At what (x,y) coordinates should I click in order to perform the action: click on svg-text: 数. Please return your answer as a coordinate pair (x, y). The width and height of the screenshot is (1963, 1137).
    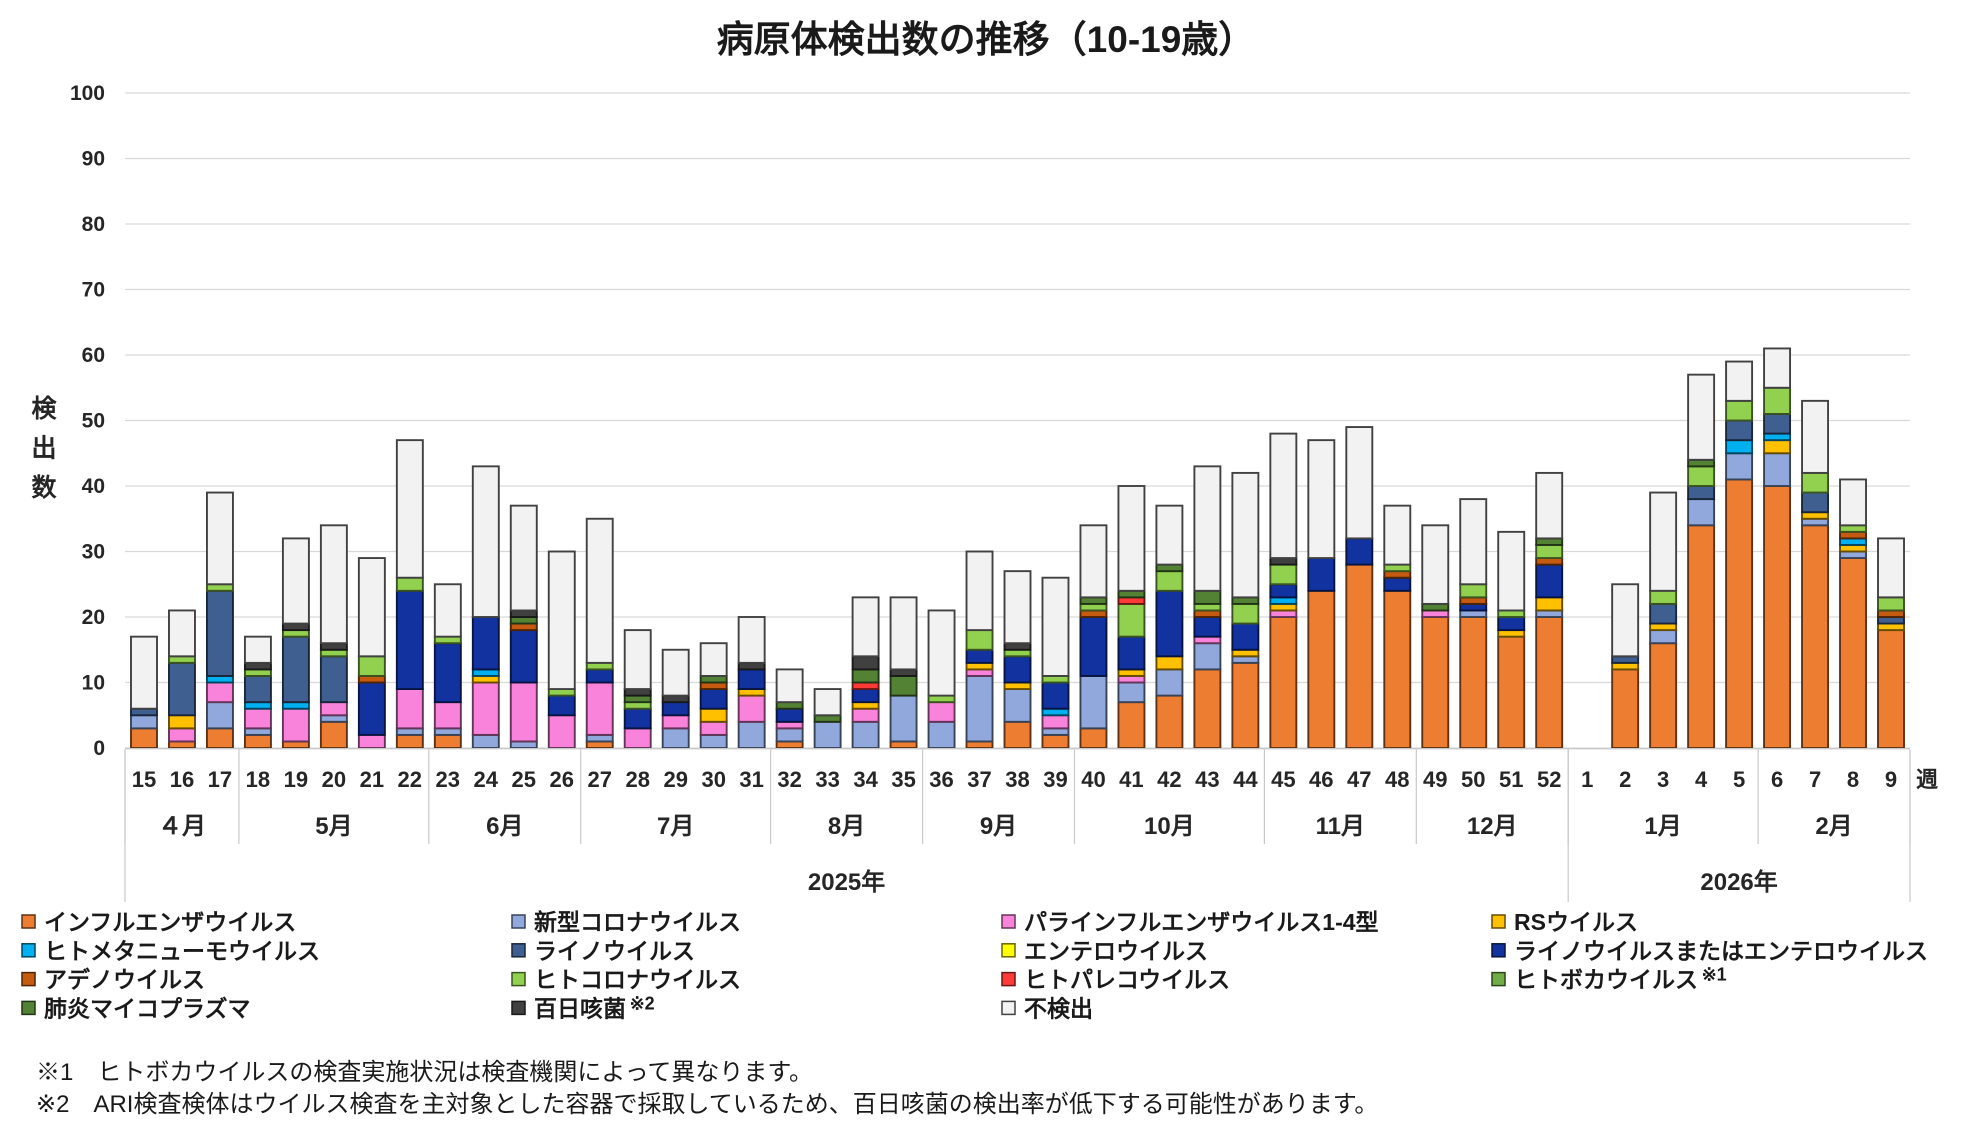
    Looking at the image, I should click on (44, 488).